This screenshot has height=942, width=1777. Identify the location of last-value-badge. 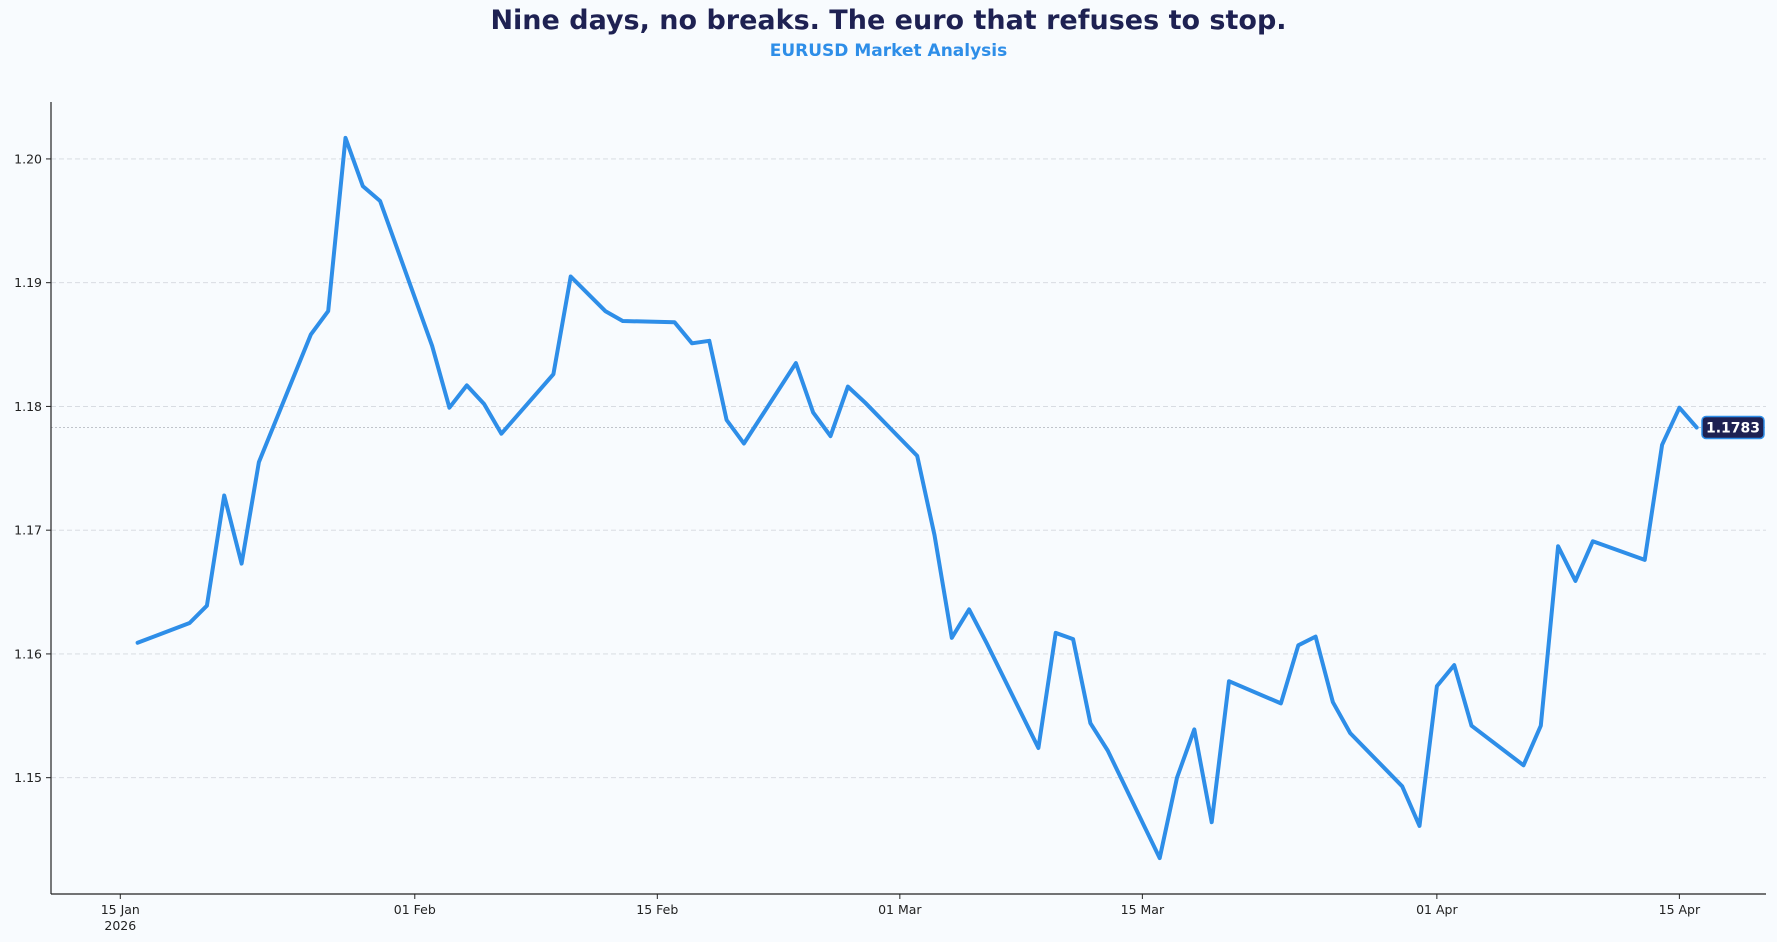
(1733, 427).